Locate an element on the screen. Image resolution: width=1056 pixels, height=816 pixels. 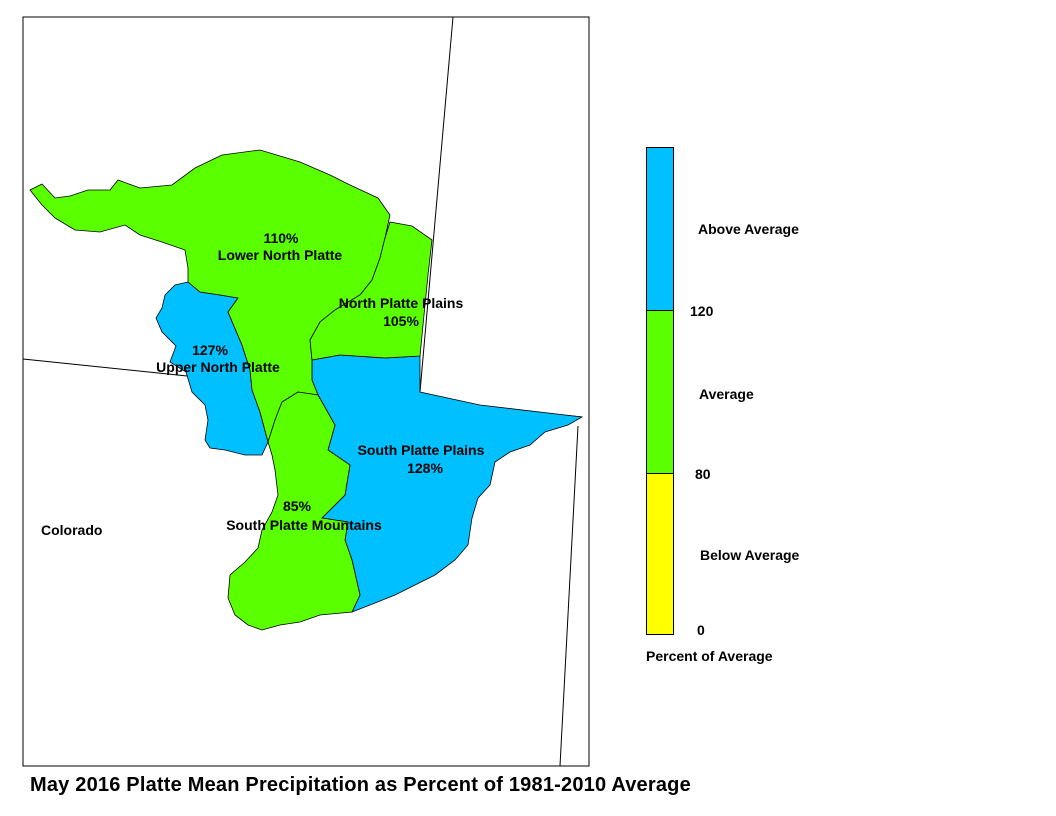
label-south-platte-plains-percent: 128% is located at coordinates (425, 468).